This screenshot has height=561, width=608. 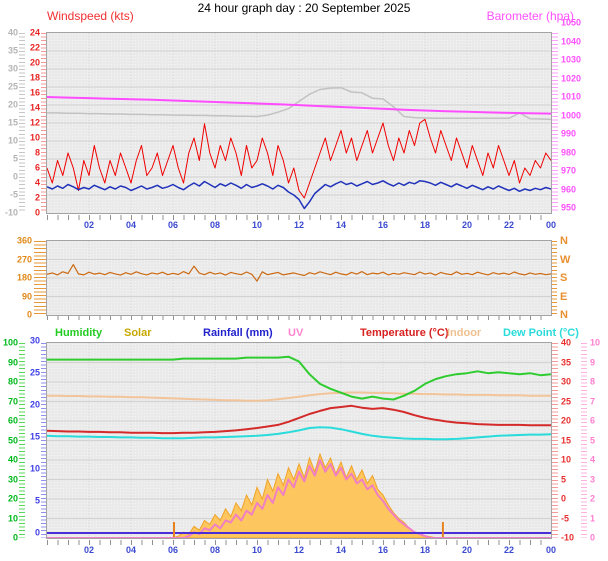 I want to click on windspeed-axis-label: 12, so click(x=34, y=122).